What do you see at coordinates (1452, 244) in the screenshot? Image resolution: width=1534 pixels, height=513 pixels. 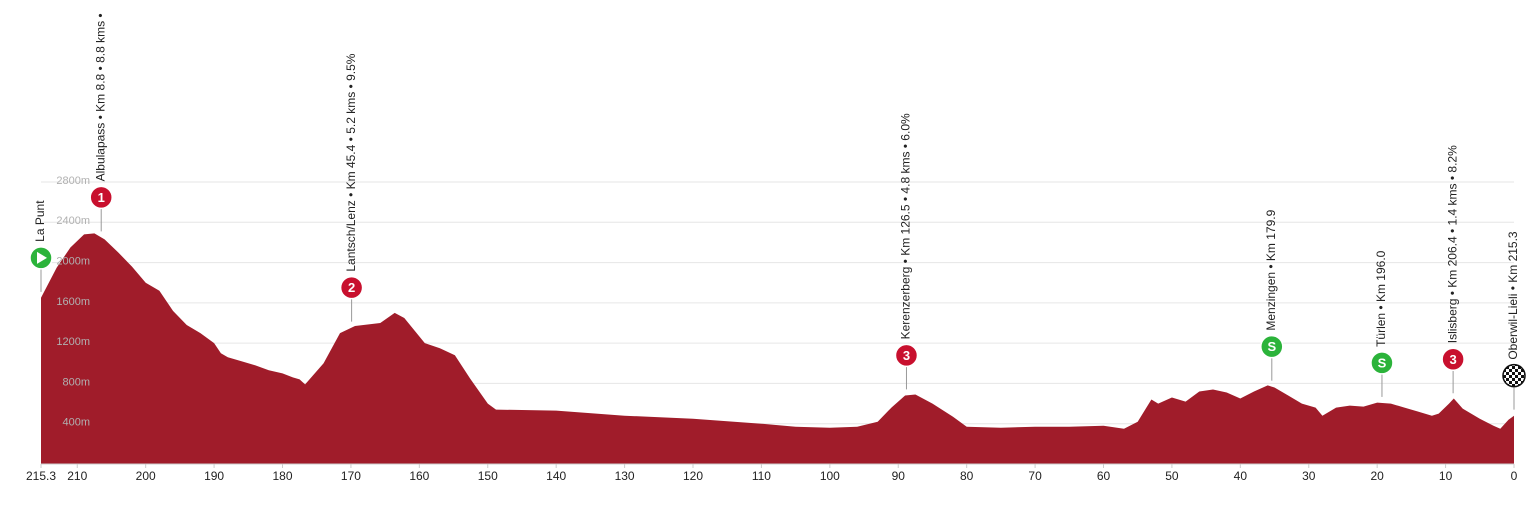 I see `marker-label: Islisberg • Km 206.4 • 1.4 kms • 8.2%` at bounding box center [1452, 244].